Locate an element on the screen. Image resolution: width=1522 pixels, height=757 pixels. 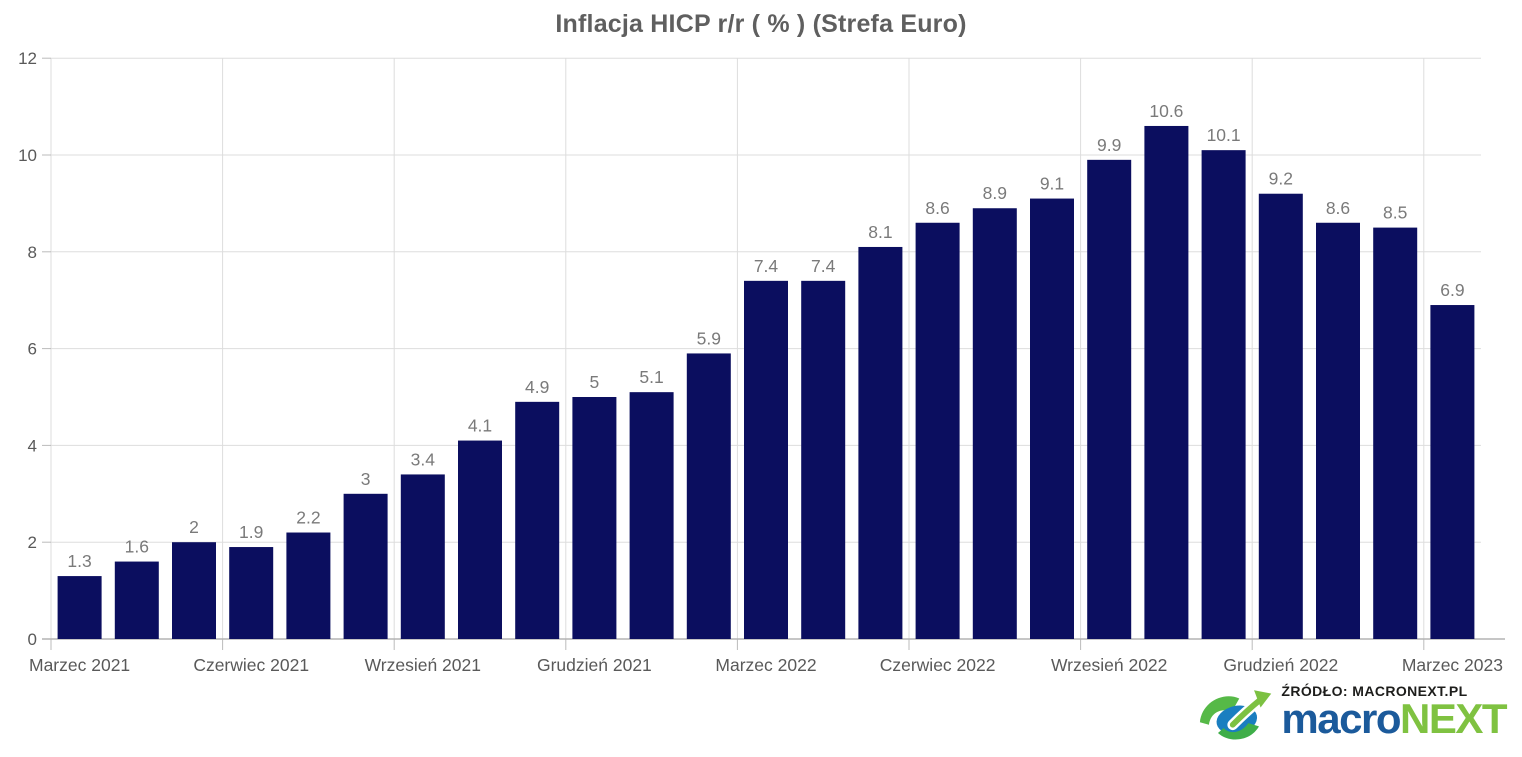
bar-value-label: 9.2 is located at coordinates (1281, 179).